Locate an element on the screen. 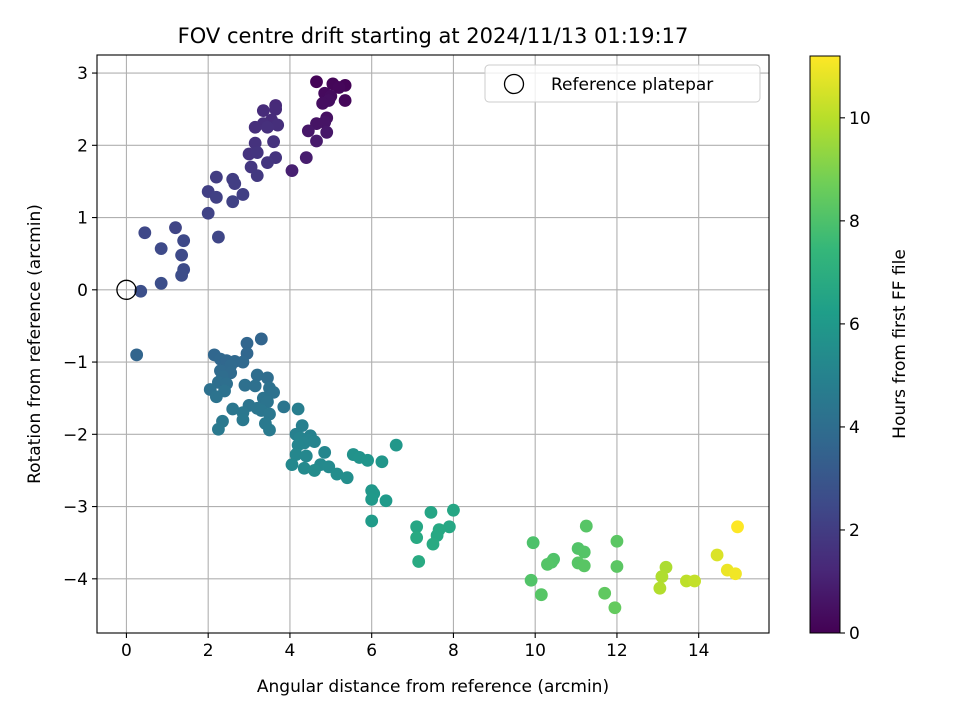  colorbar-tick-label: 8 is located at coordinates (854, 222).